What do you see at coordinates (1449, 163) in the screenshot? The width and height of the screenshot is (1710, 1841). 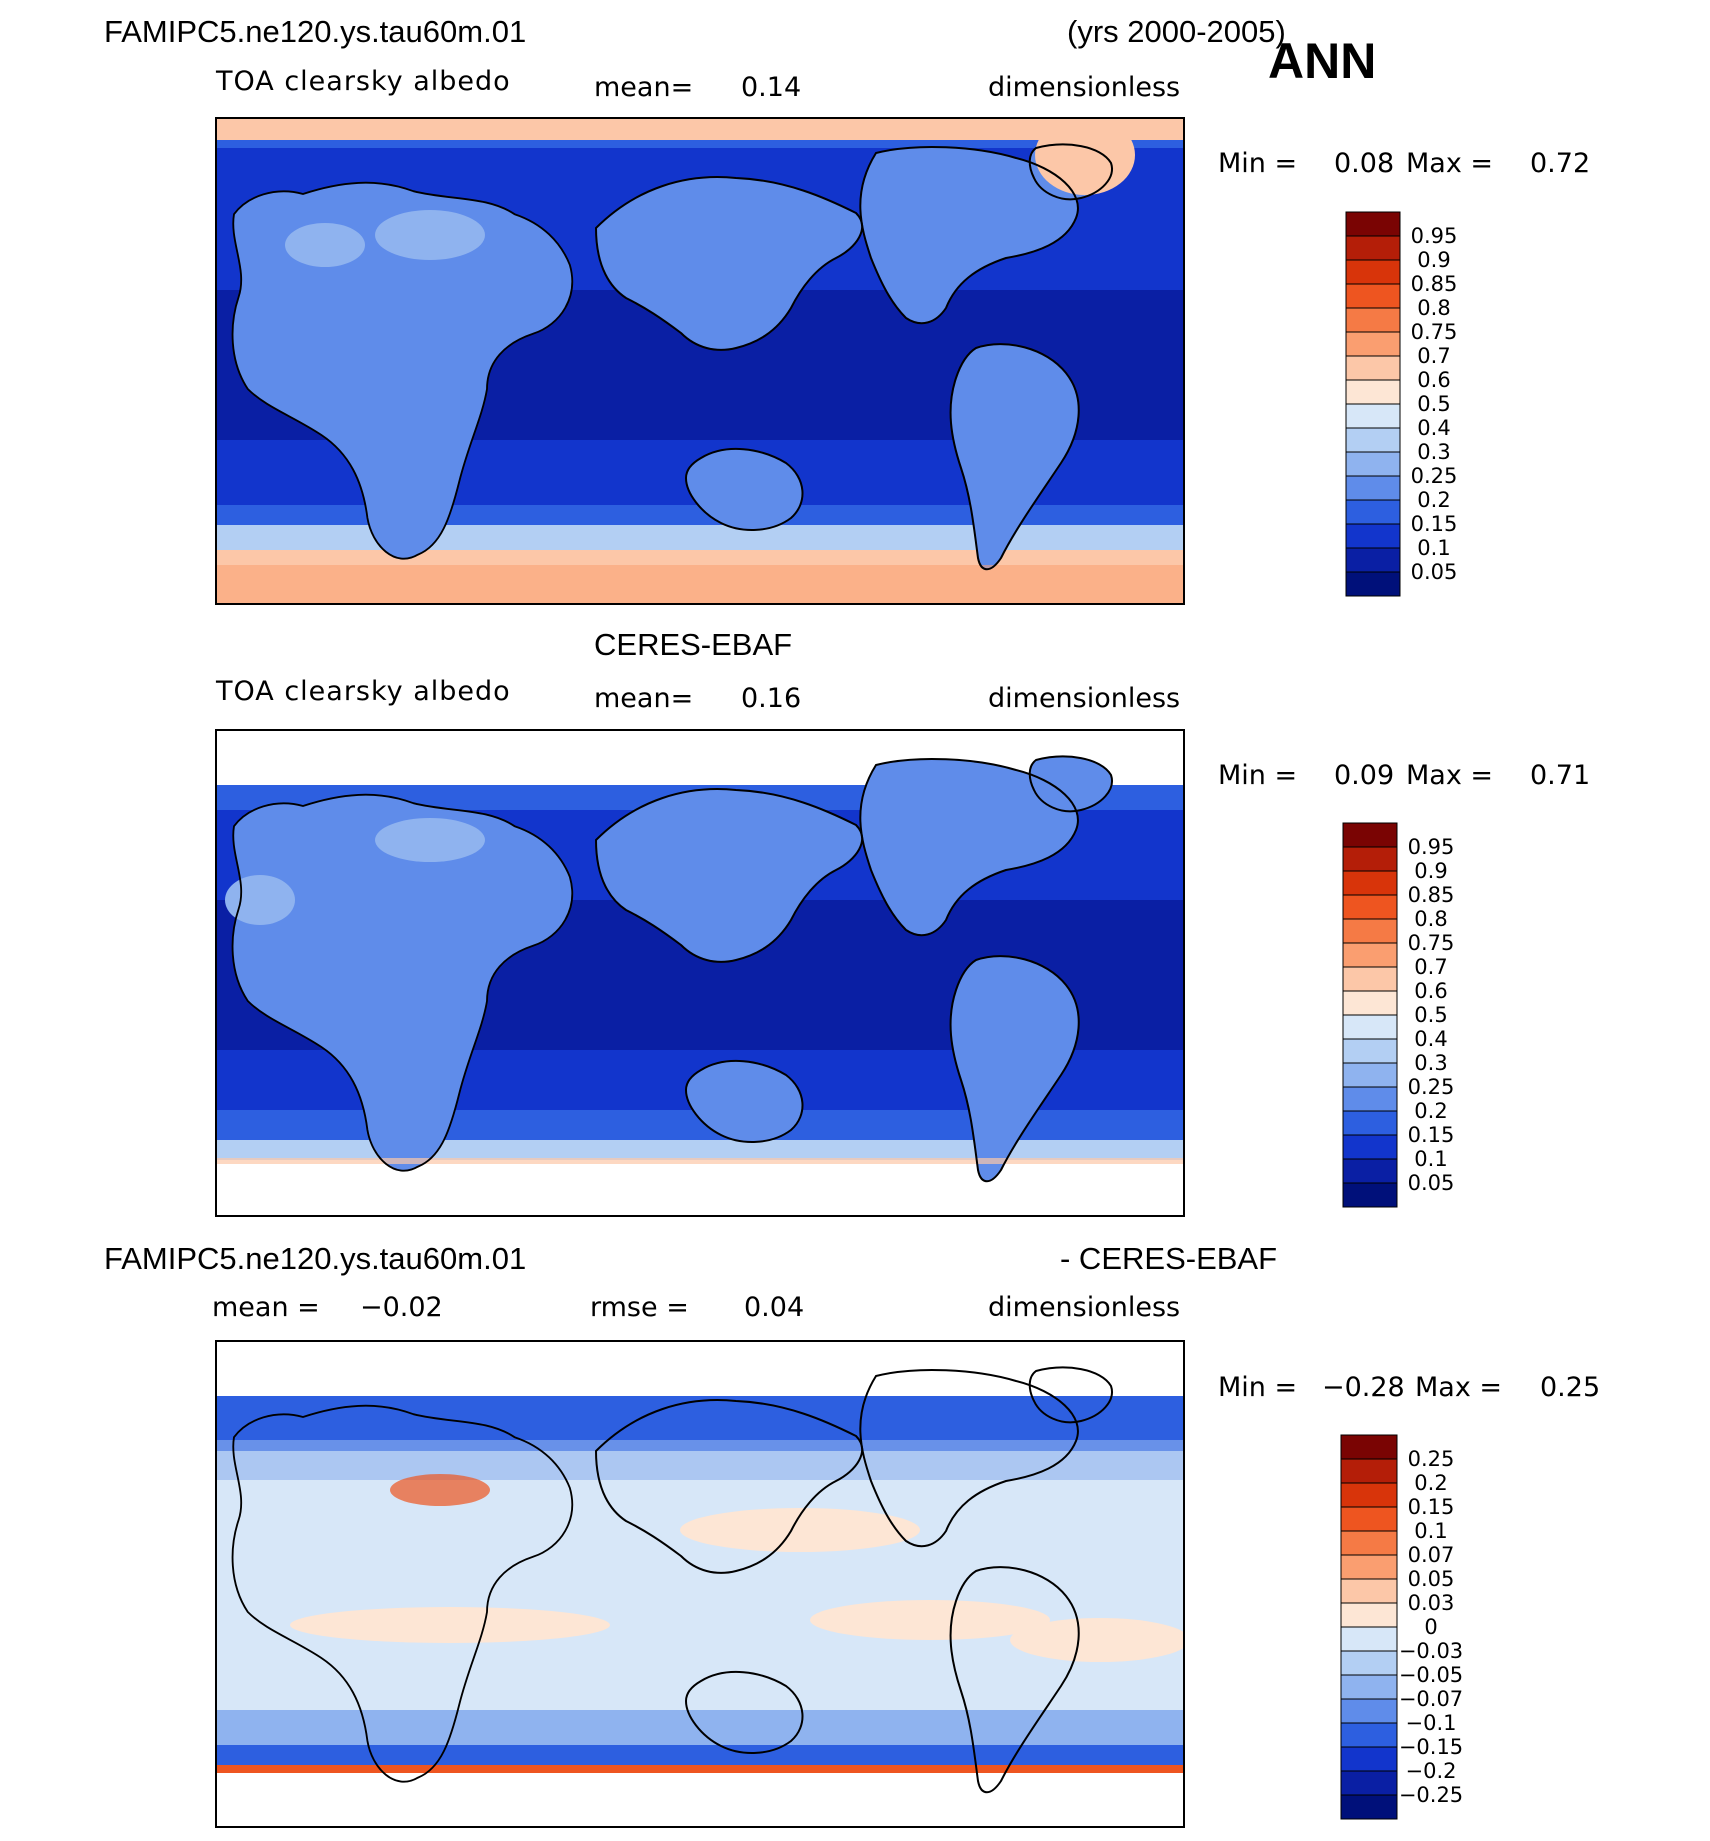 I see `panel1-max-label: Max =` at bounding box center [1449, 163].